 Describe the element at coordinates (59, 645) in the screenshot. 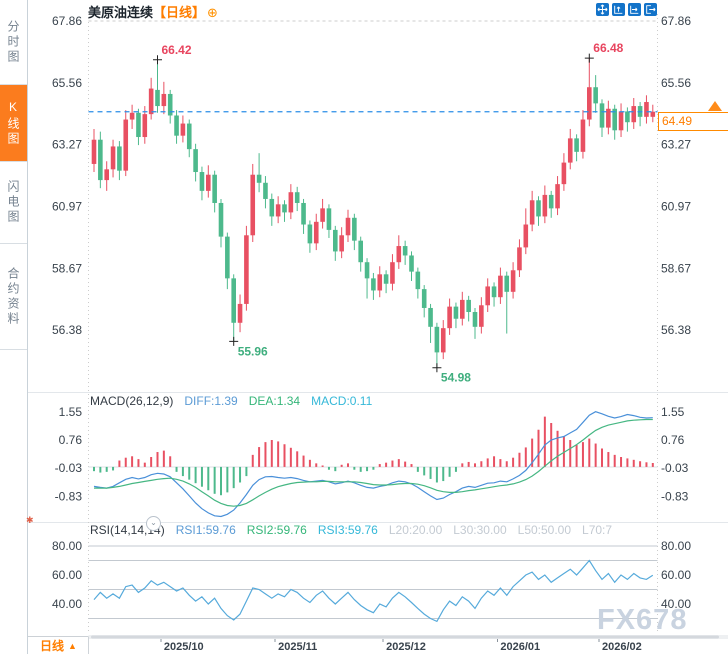

I see `period-selector: 日线 ▲` at that location.